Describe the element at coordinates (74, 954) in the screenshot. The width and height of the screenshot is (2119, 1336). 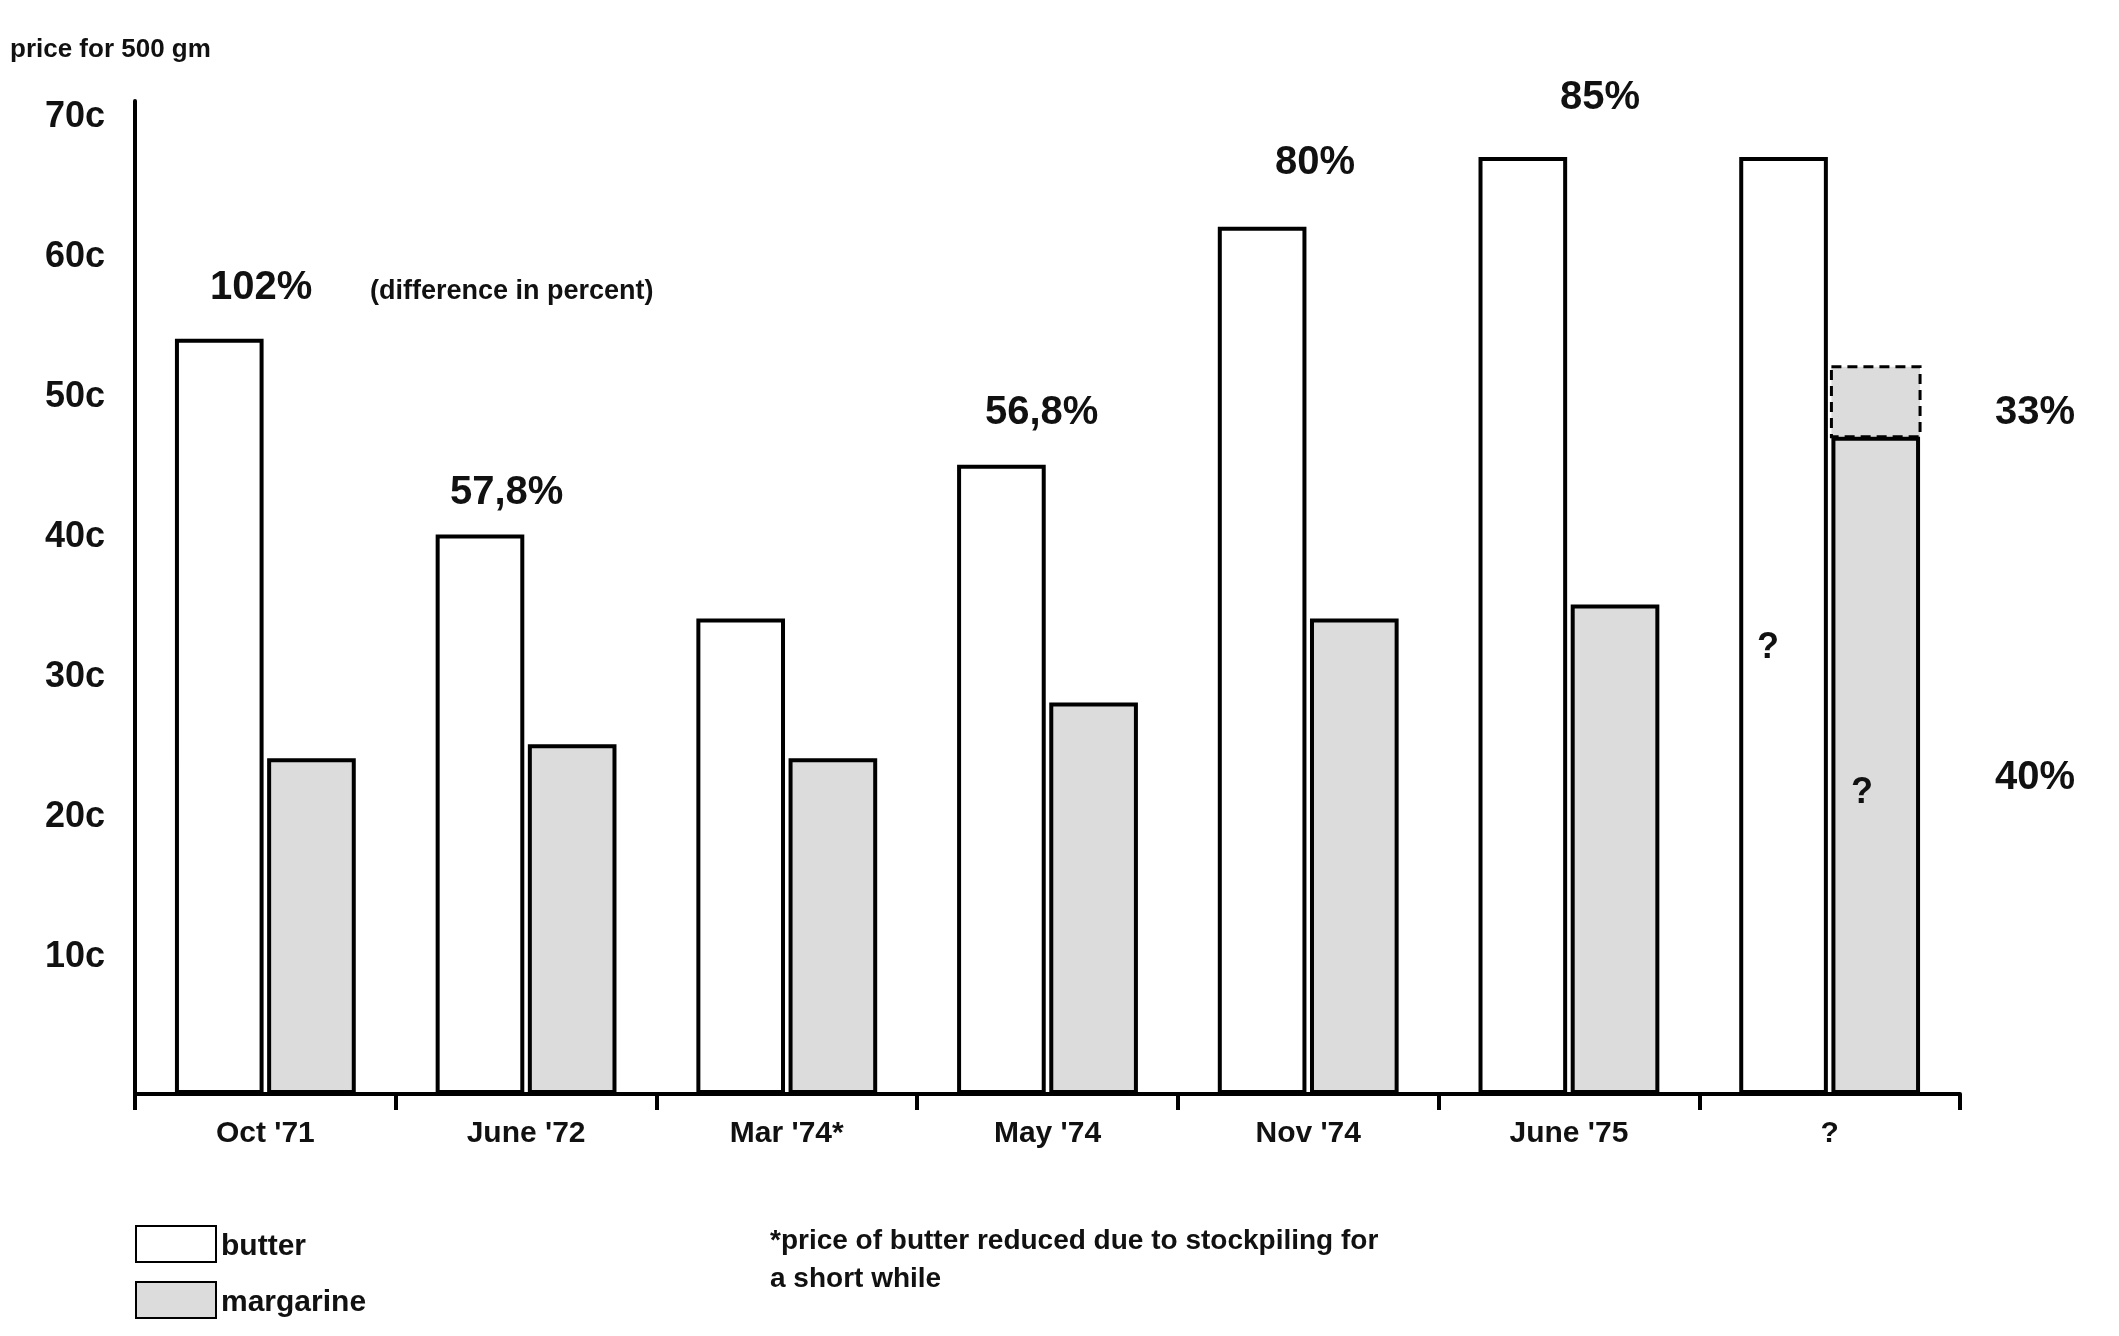
I see `y-tick-label: 10c` at that location.